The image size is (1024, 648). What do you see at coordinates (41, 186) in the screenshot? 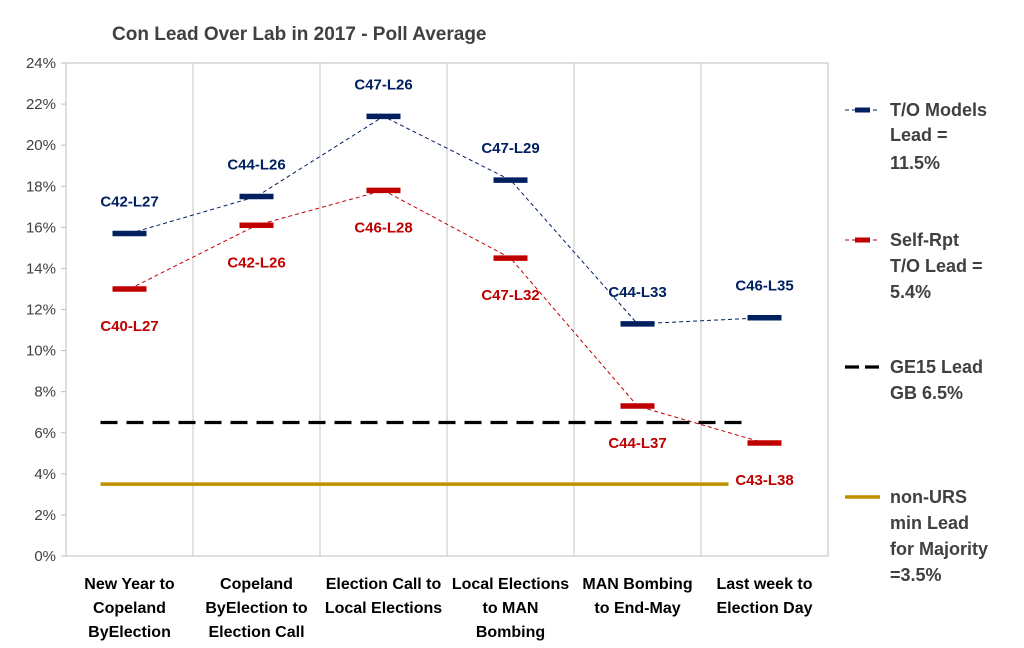
I see `y-tick-label: 18%` at bounding box center [41, 186].